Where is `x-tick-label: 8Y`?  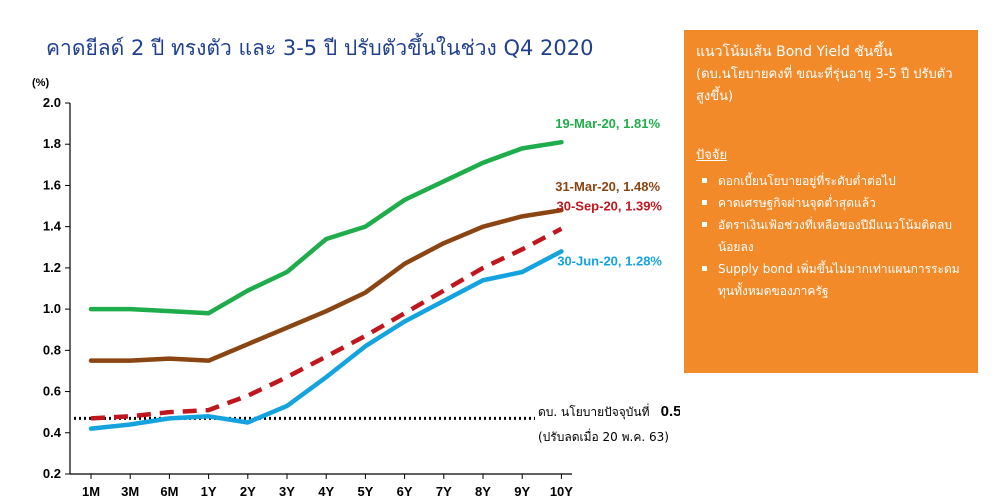 x-tick-label: 8Y is located at coordinates (483, 491).